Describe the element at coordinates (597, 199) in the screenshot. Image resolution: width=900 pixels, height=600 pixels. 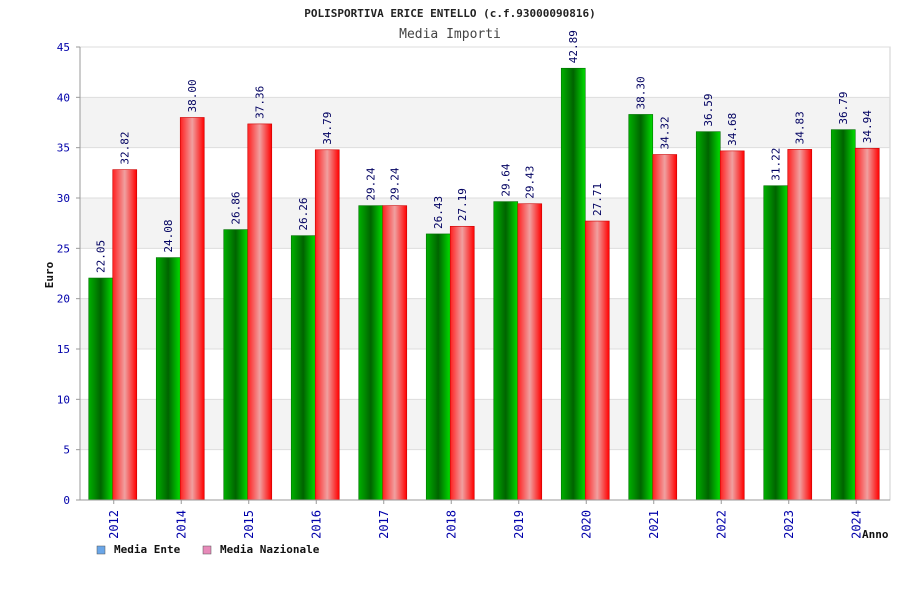
I see `bar-value-label: 27.71` at that location.